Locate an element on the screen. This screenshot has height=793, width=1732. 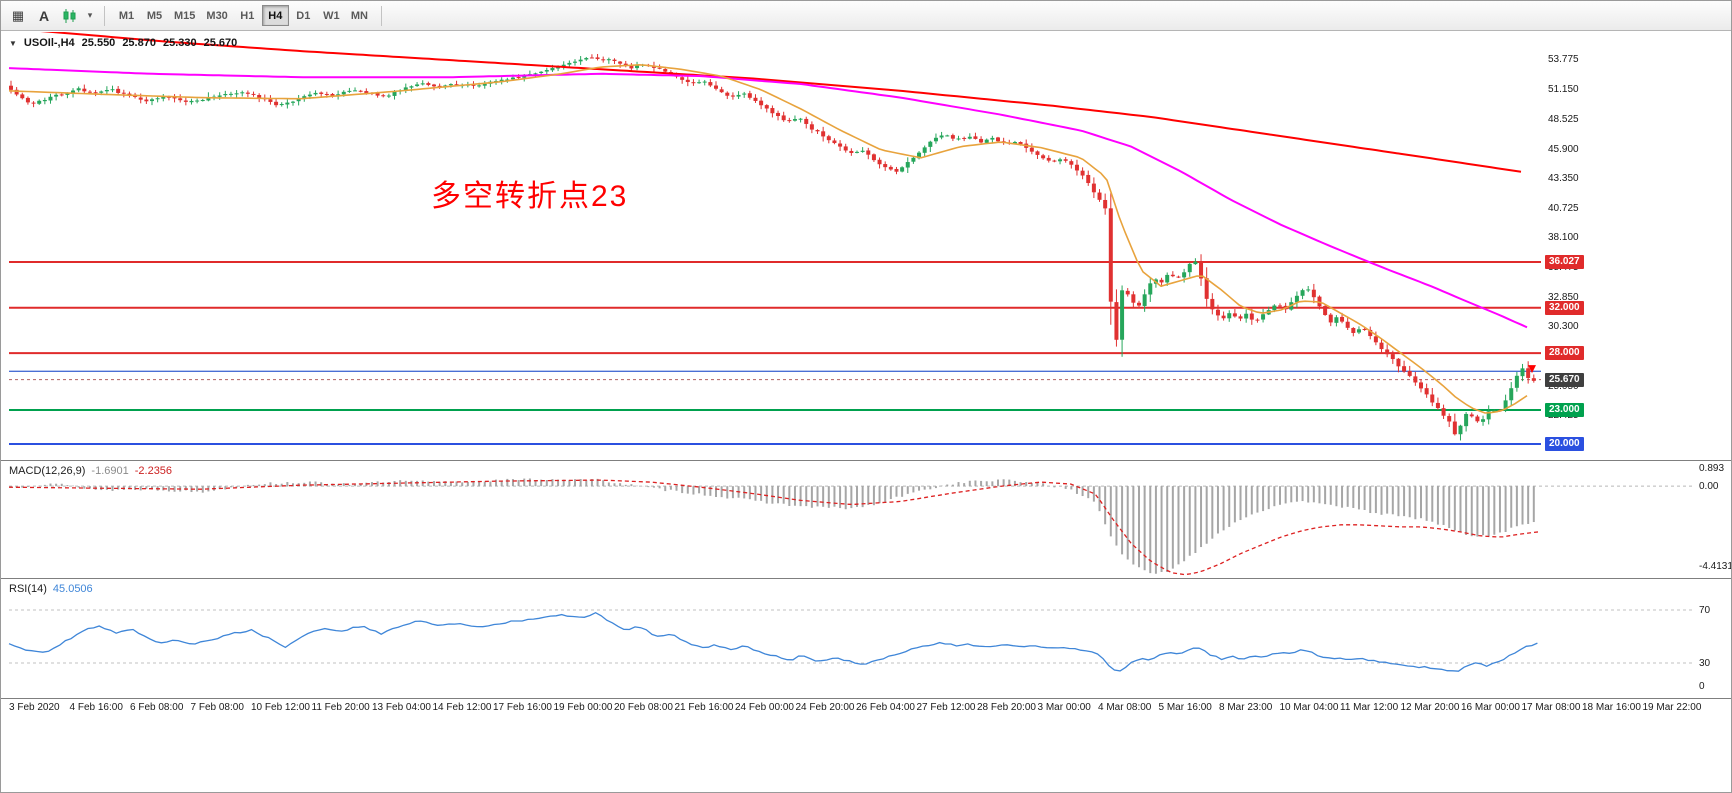
time-axis-label: 10 Mar 04:00 is located at coordinates (1309, 707).